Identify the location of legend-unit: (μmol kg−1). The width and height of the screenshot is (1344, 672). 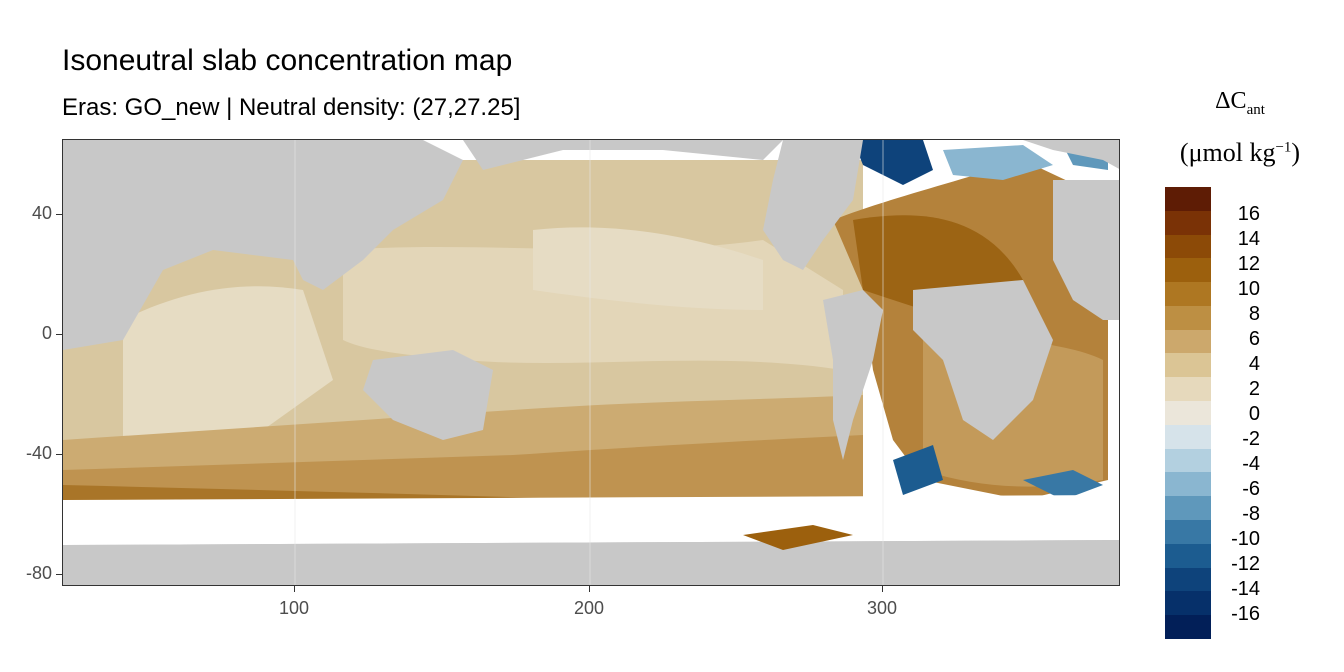
(1240, 153).